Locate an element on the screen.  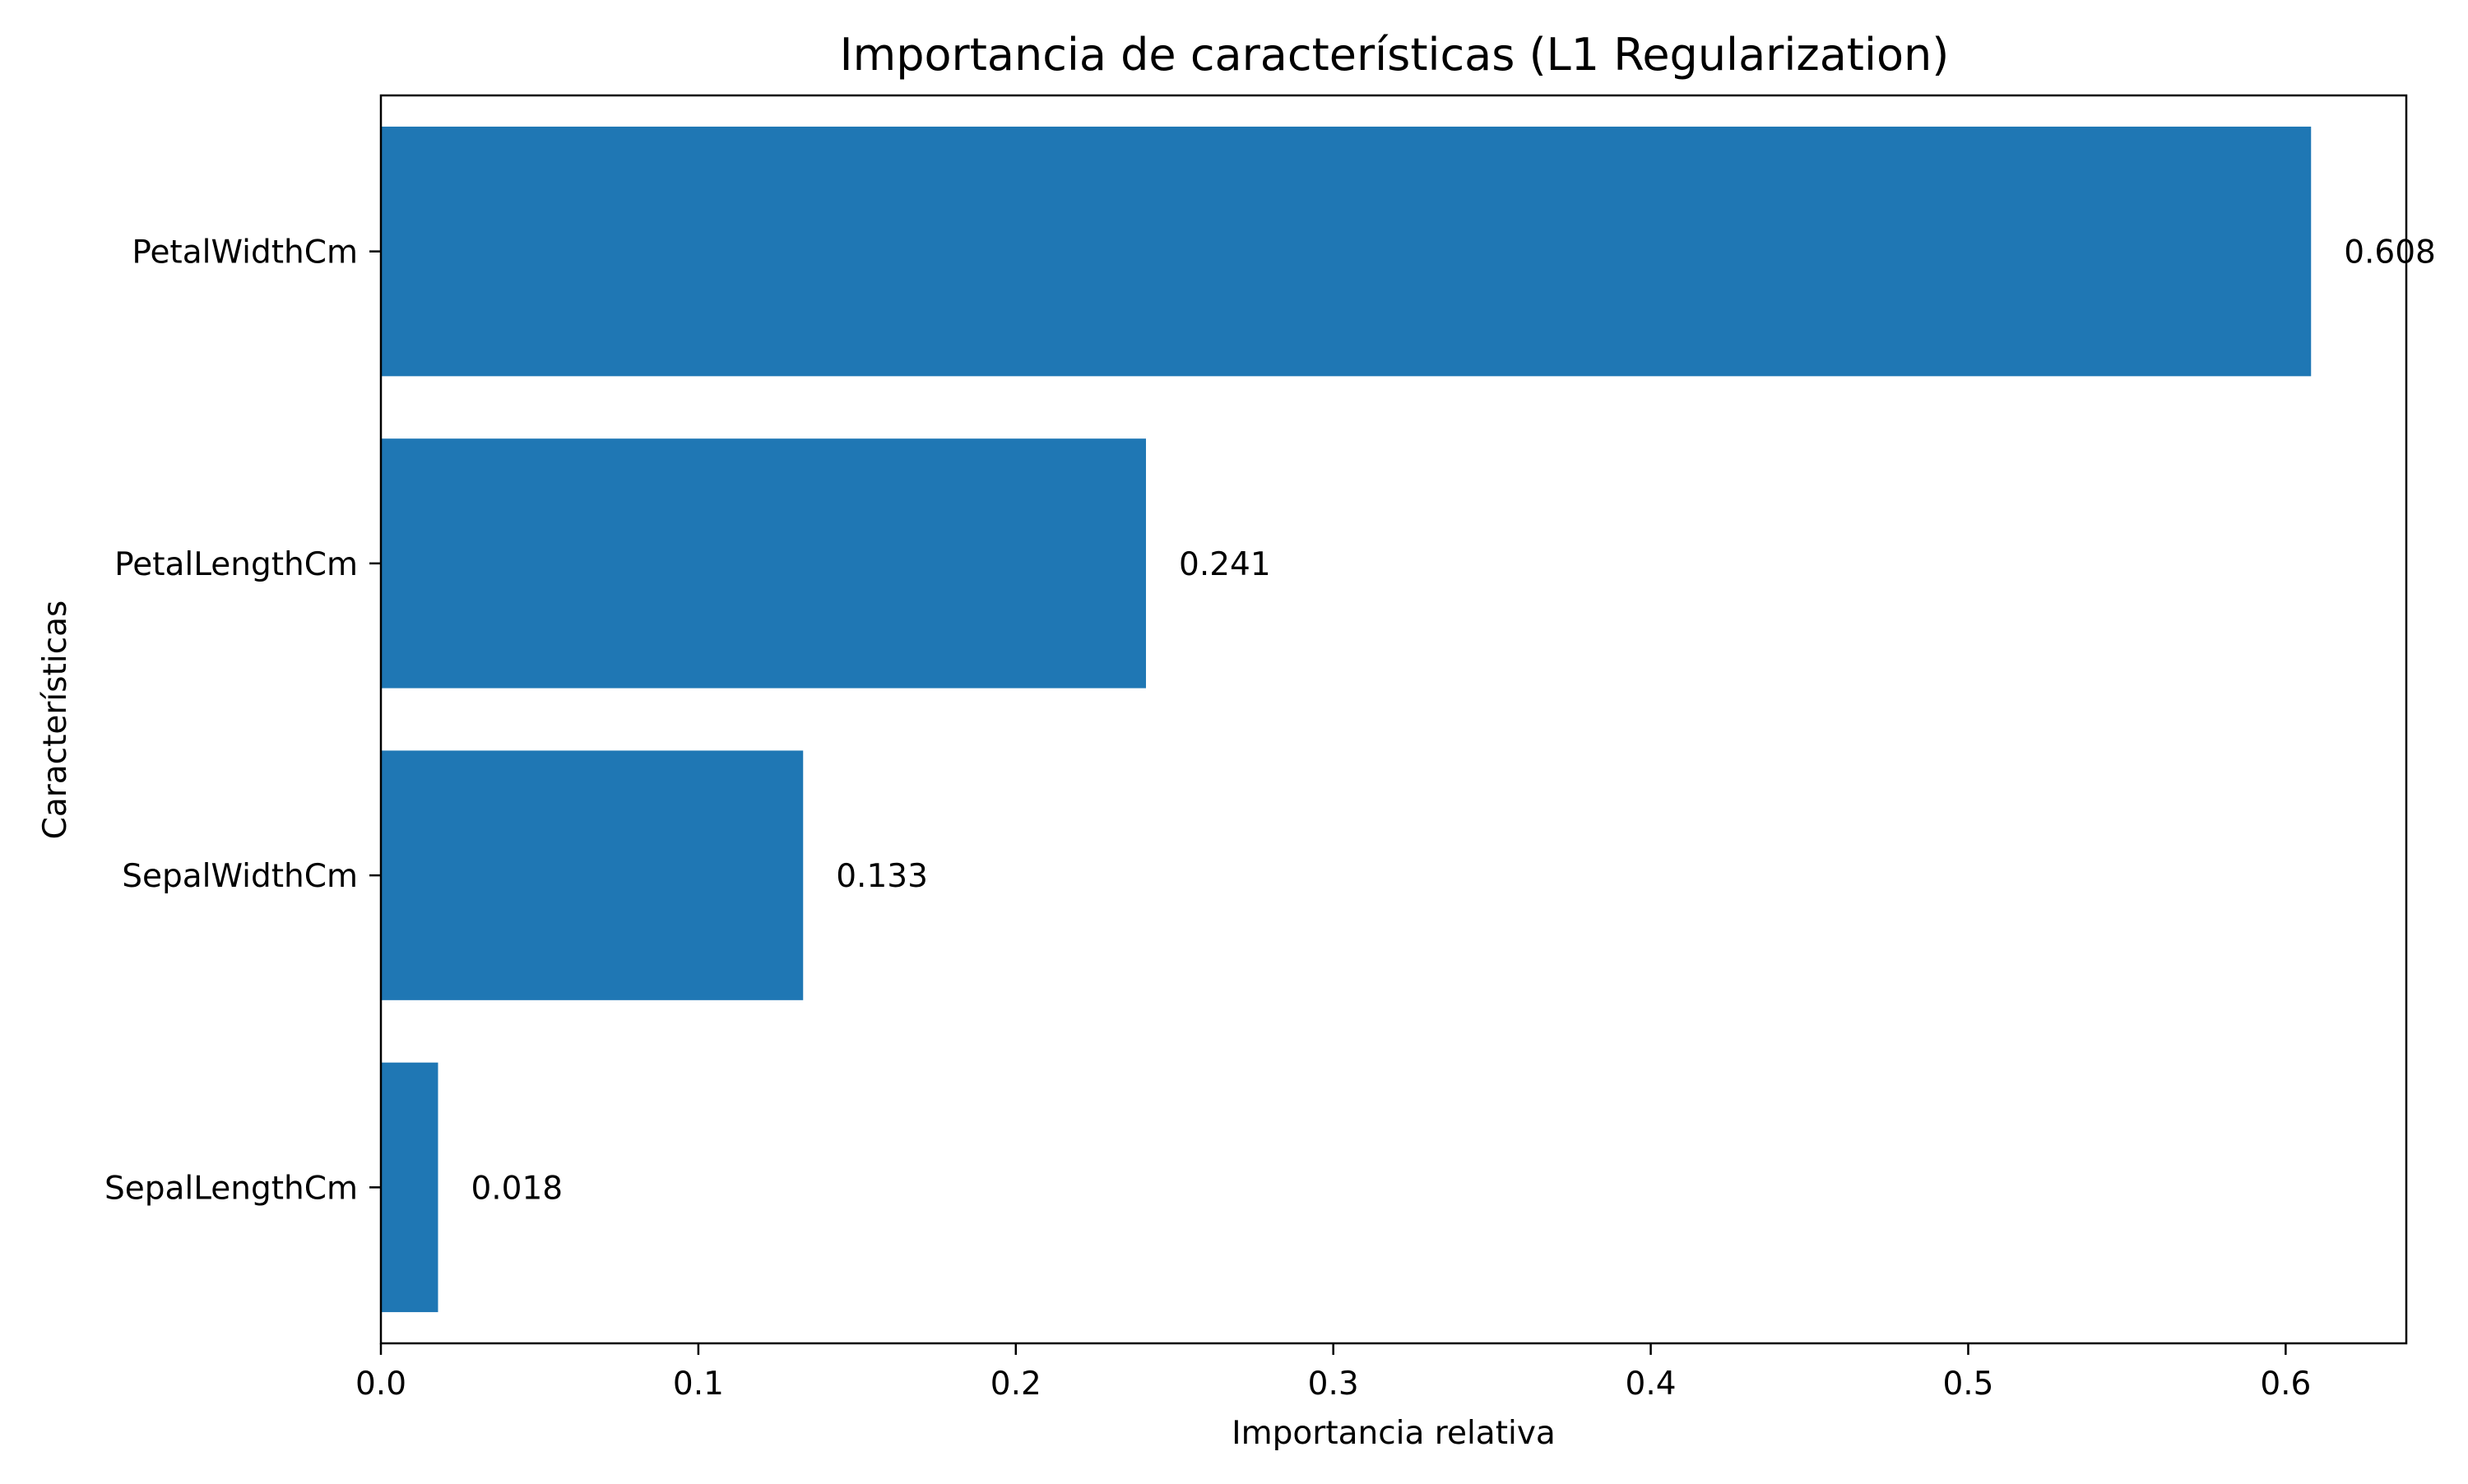
x-tick-label-0.3: 0.3 is located at coordinates (1333, 1384).